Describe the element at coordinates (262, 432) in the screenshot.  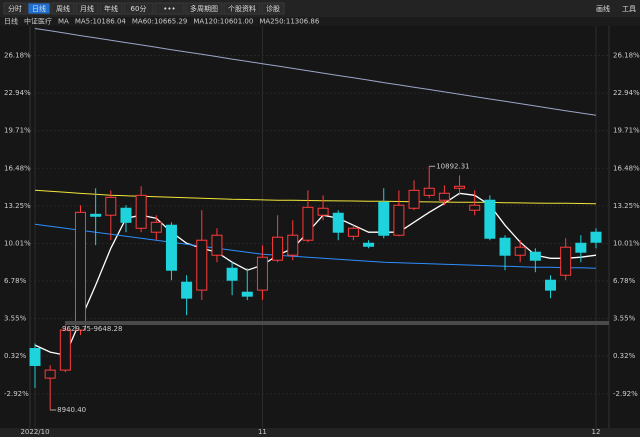
I see `x-tick-label: 11` at that location.